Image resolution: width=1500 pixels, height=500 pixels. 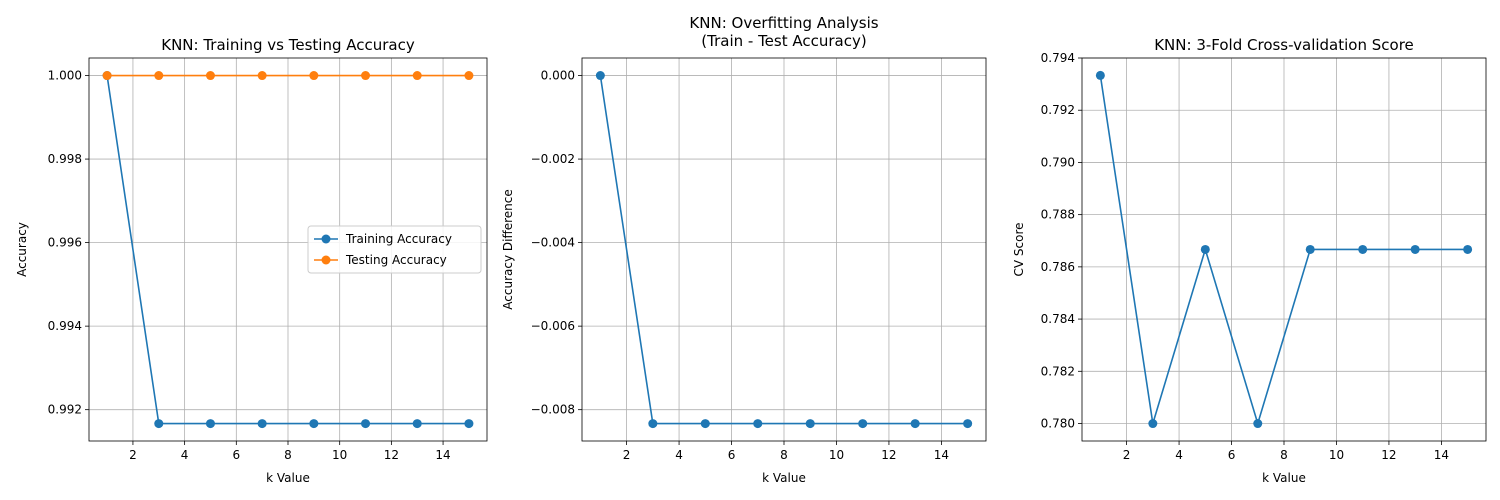 I want to click on legend: Training Accuracy Testing Accuracy, so click(x=394, y=249).